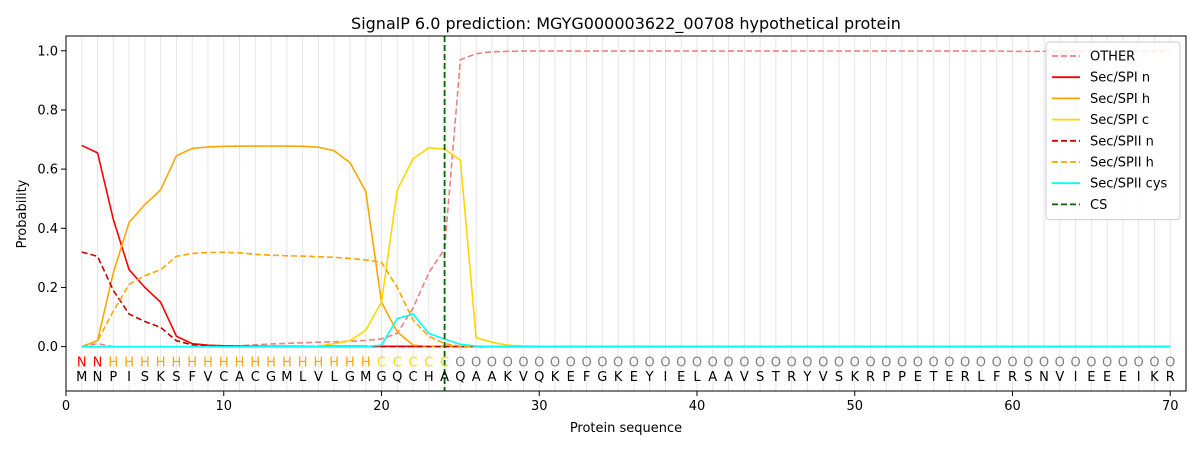 The image size is (1200, 450). Describe the element at coordinates (1119, 120) in the screenshot. I see `legend-entry: Sec/SPI c` at that location.